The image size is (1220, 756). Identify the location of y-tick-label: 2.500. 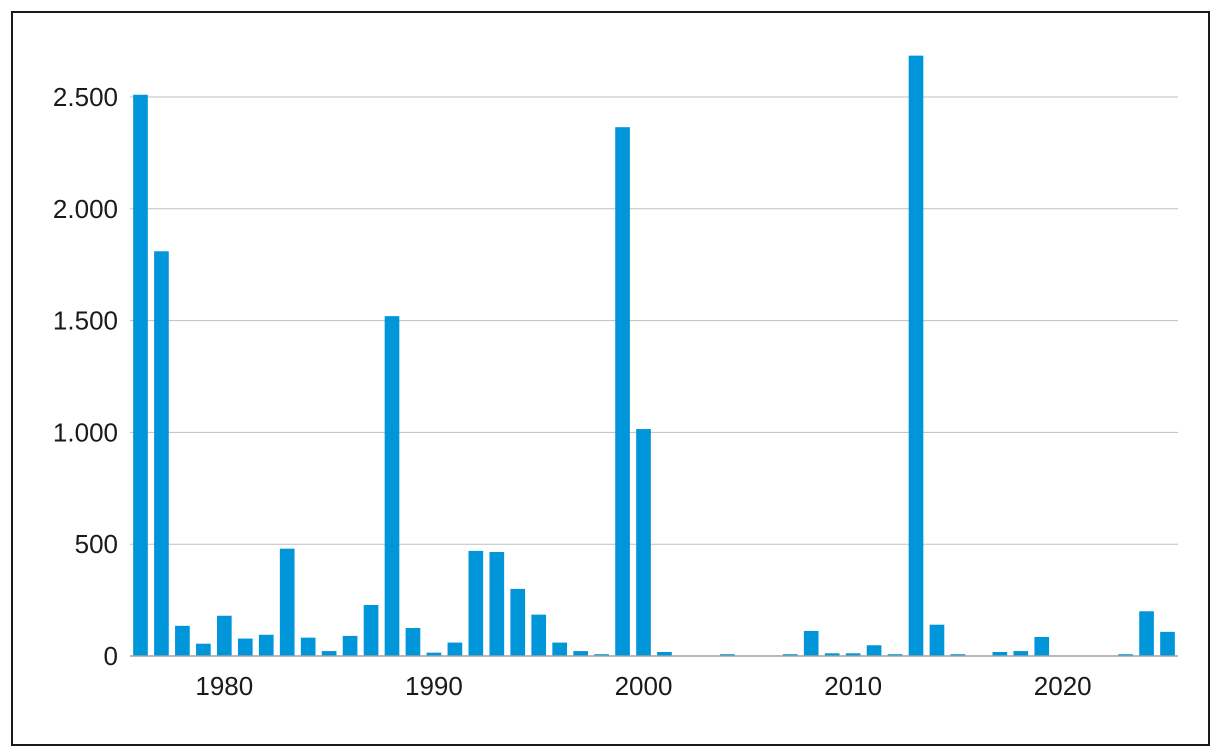
(85, 97).